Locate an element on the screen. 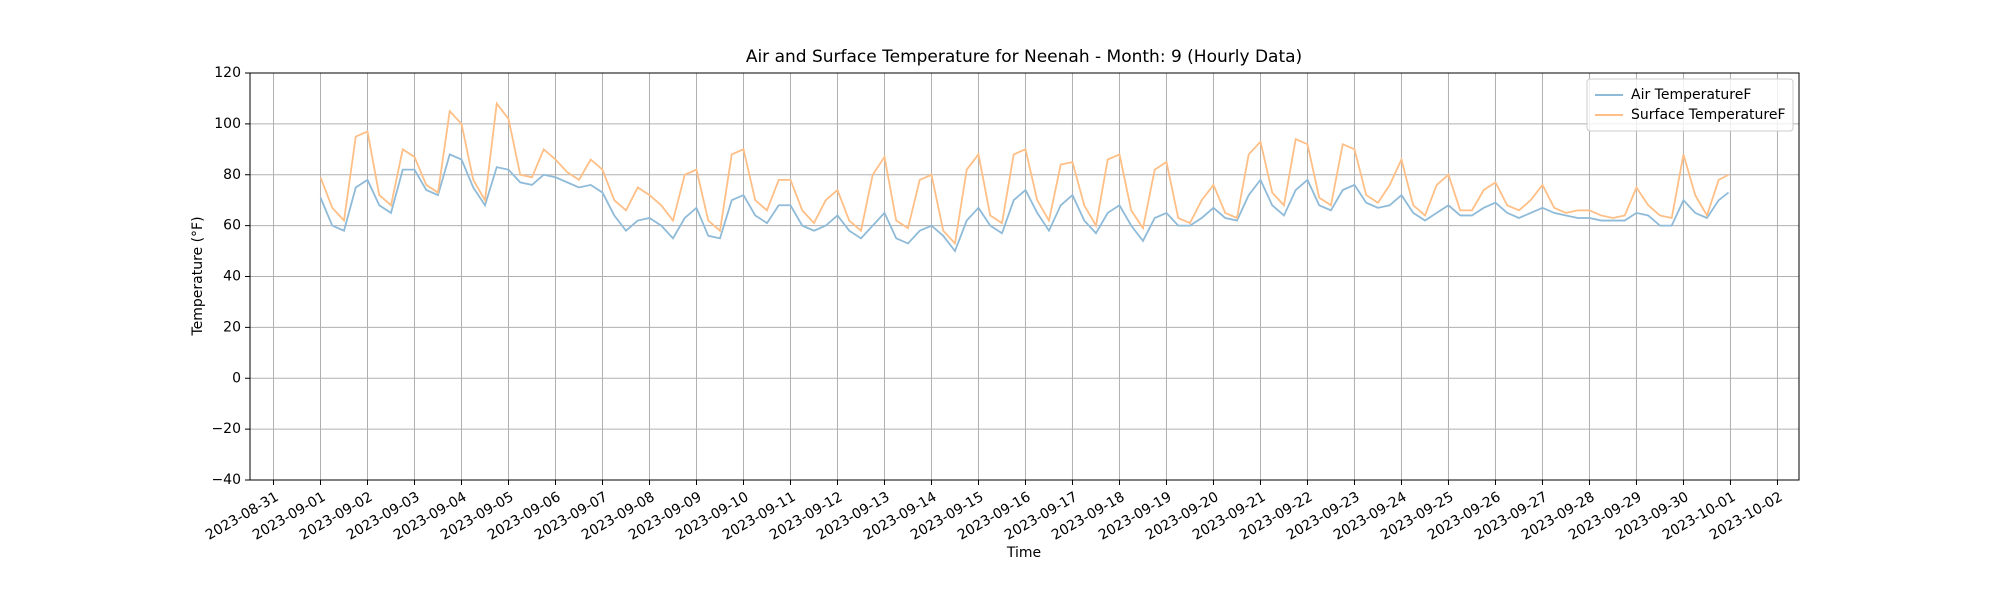  y-tick-label: 0 is located at coordinates (236, 378).